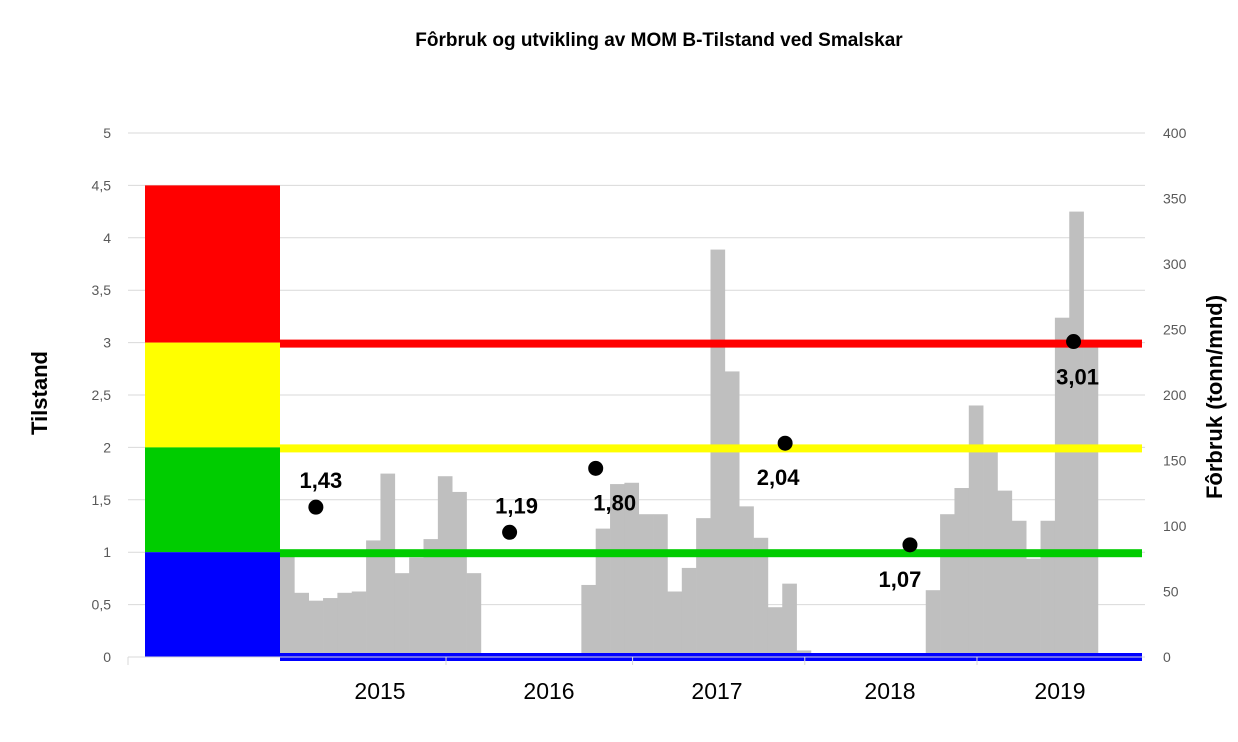  Describe the element at coordinates (900, 579) in the screenshot. I see `condition-point-label: 1,07` at that location.